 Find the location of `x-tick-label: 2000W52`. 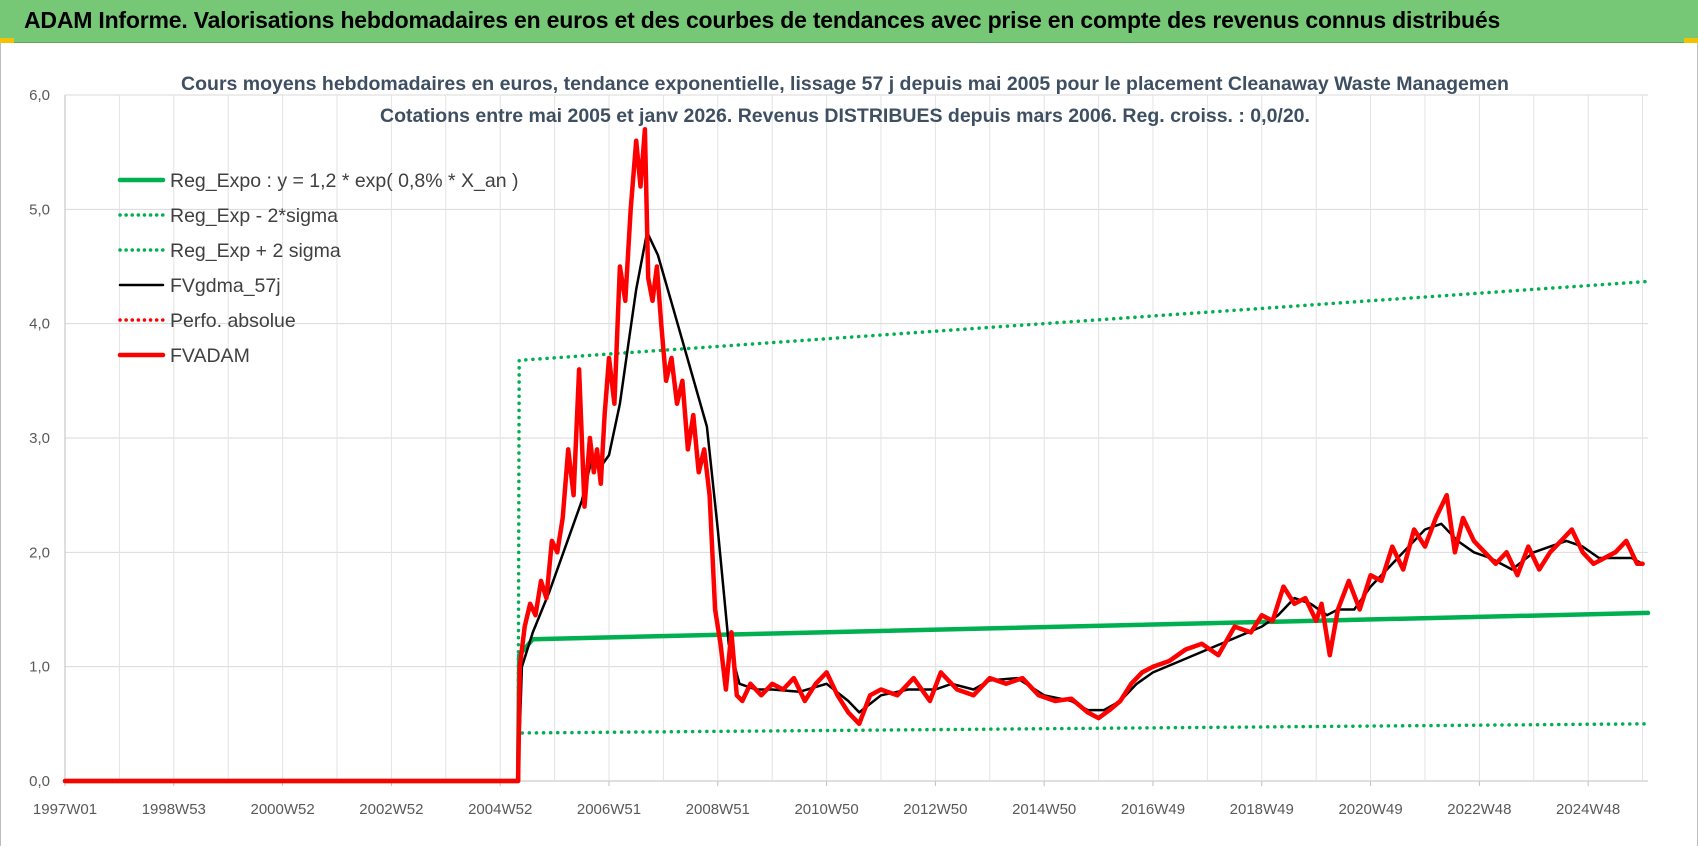

x-tick-label: 2000W52 is located at coordinates (282, 809).